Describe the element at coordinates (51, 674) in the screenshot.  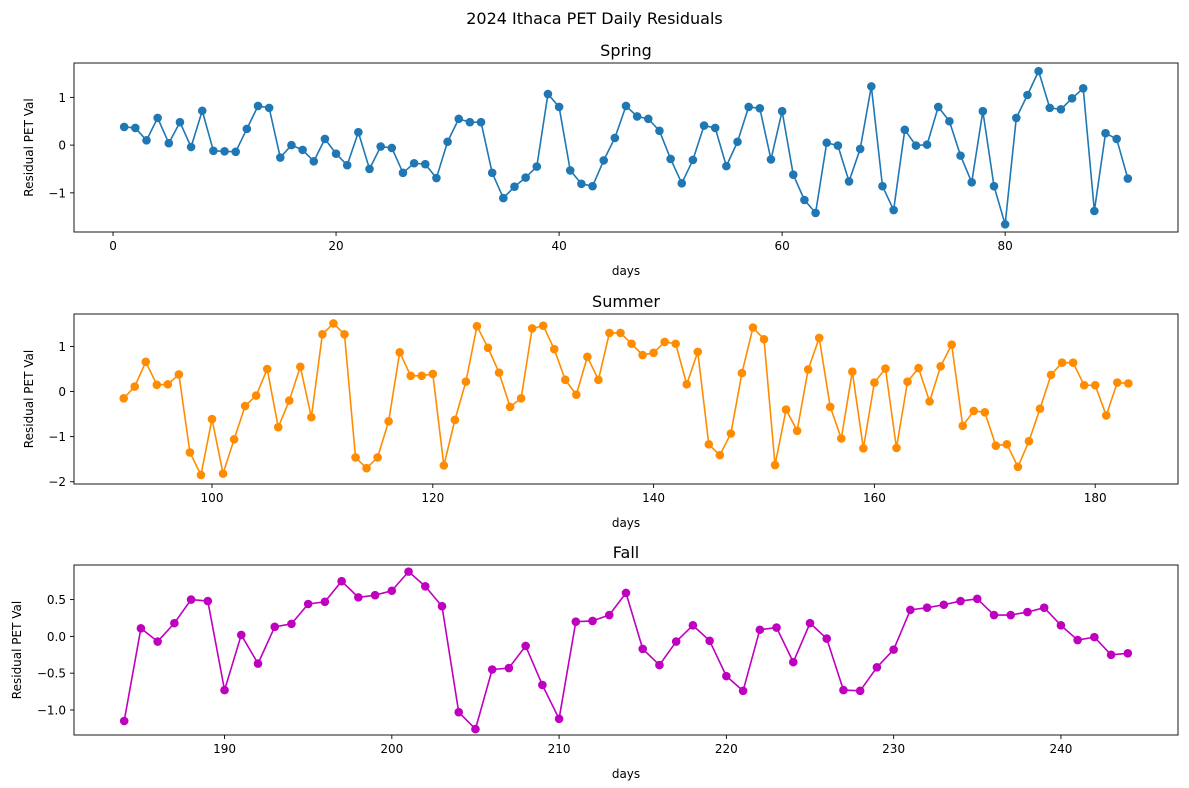
I see `y-tick-label: −0.5` at that location.